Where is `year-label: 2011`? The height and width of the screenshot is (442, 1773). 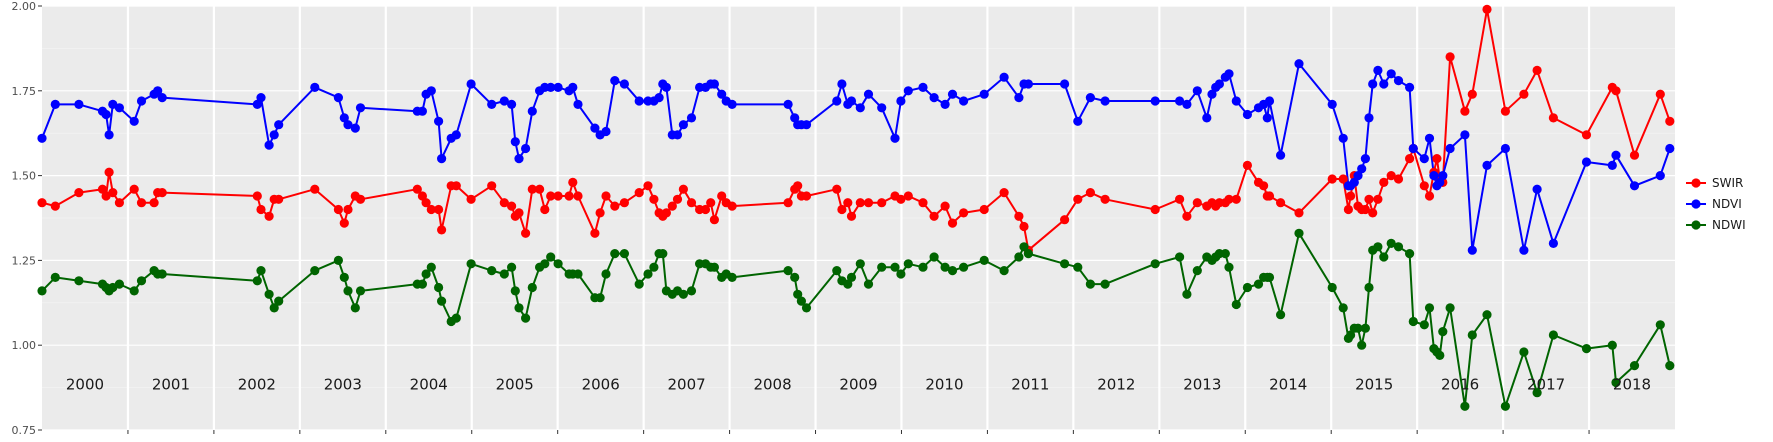
year-label: 2011 is located at coordinates (1030, 384).